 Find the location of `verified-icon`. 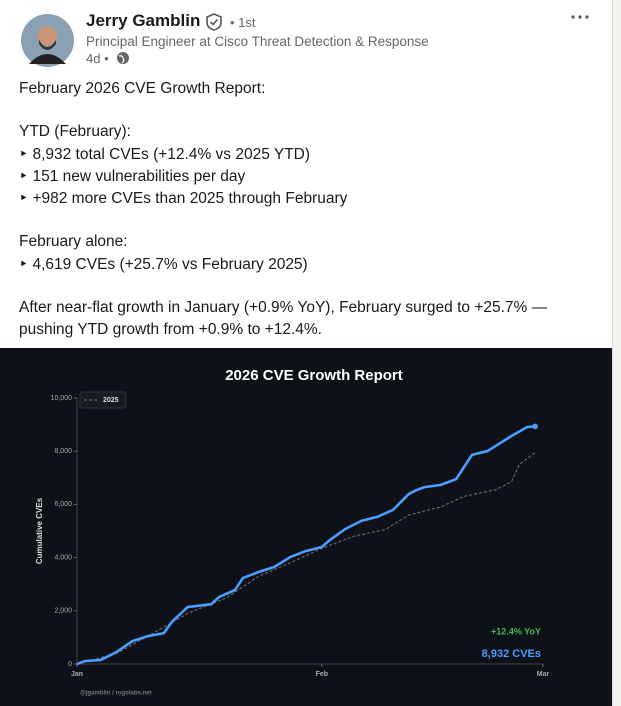

verified-icon is located at coordinates (214, 22).